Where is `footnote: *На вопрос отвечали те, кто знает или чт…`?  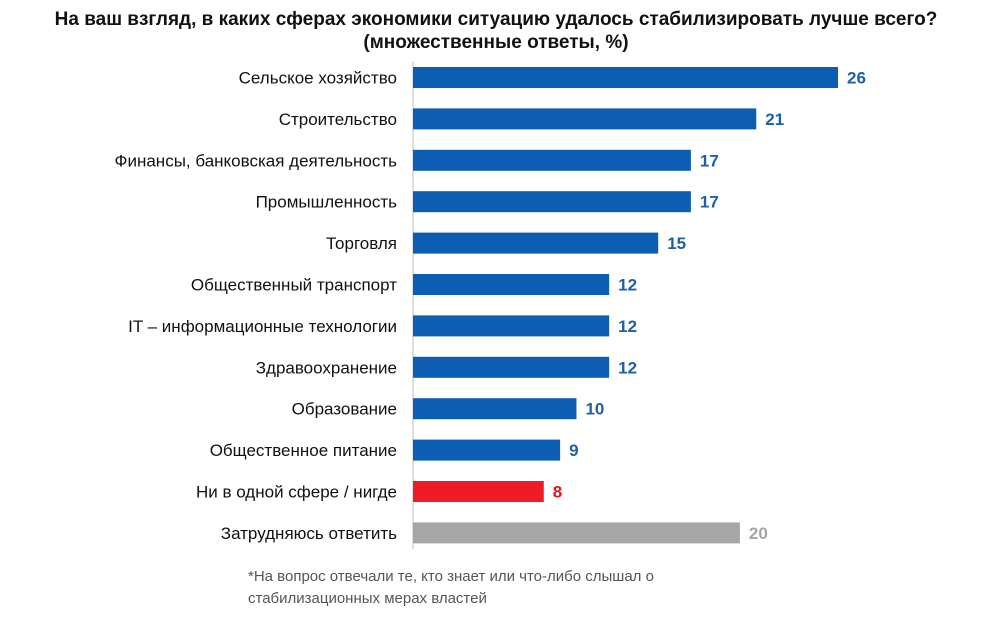 footnote: *На вопрос отвечали те, кто знает или чт… is located at coordinates (508, 588).